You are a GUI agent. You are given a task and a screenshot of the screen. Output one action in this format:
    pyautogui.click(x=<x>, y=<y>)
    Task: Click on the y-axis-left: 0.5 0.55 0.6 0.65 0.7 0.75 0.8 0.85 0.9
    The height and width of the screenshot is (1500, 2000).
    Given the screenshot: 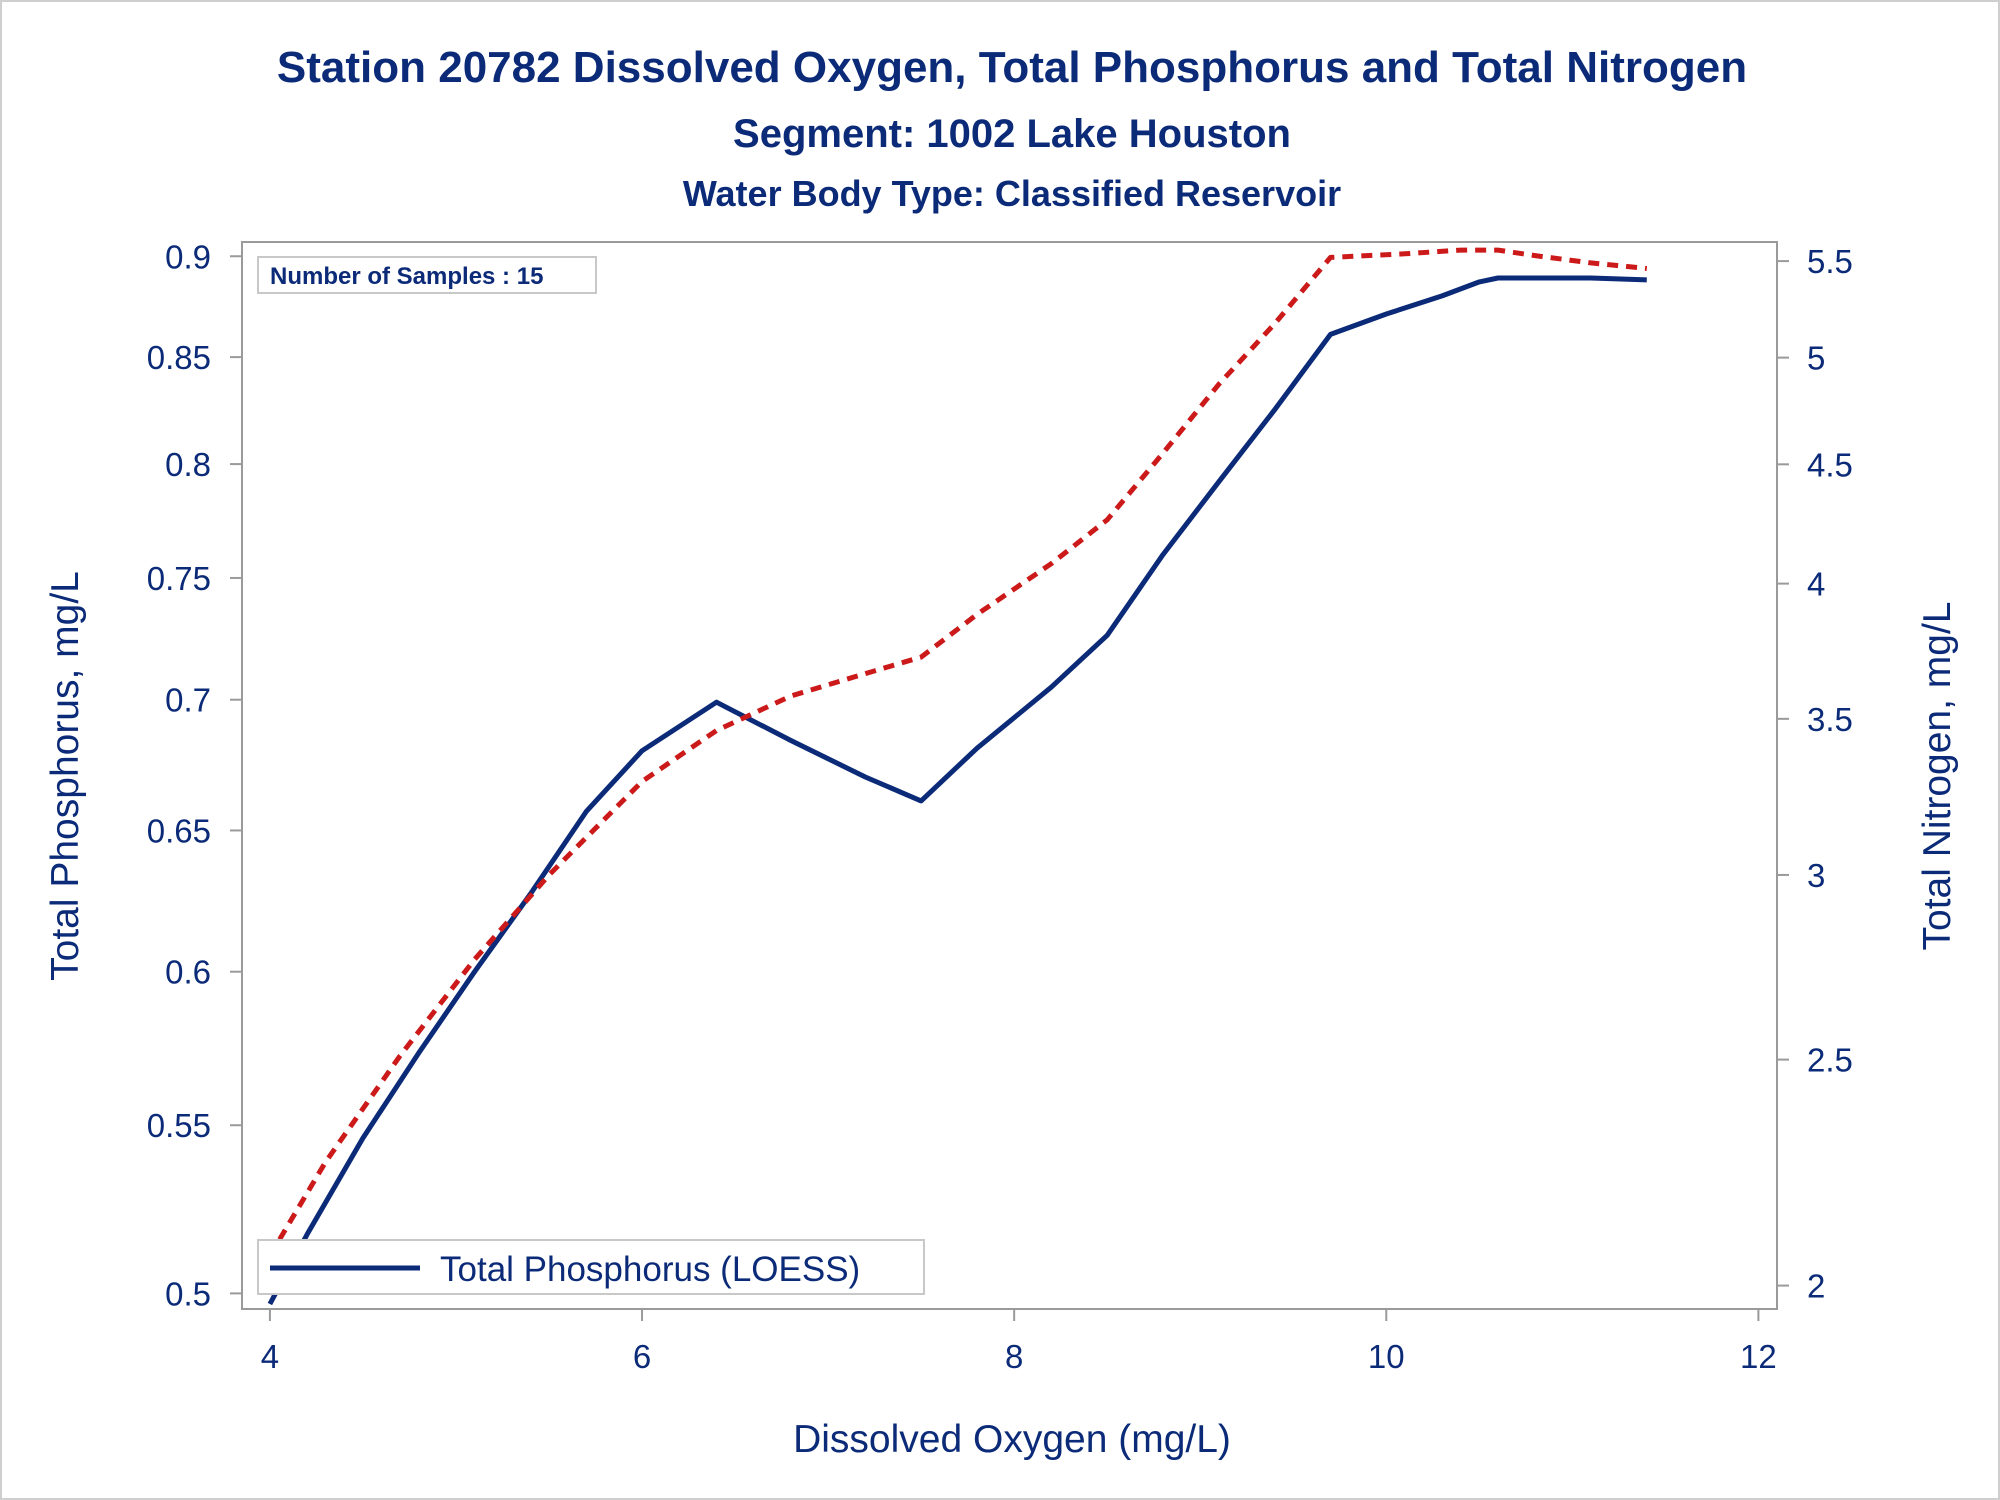 What is the action you would take?
    pyautogui.click(x=194, y=775)
    